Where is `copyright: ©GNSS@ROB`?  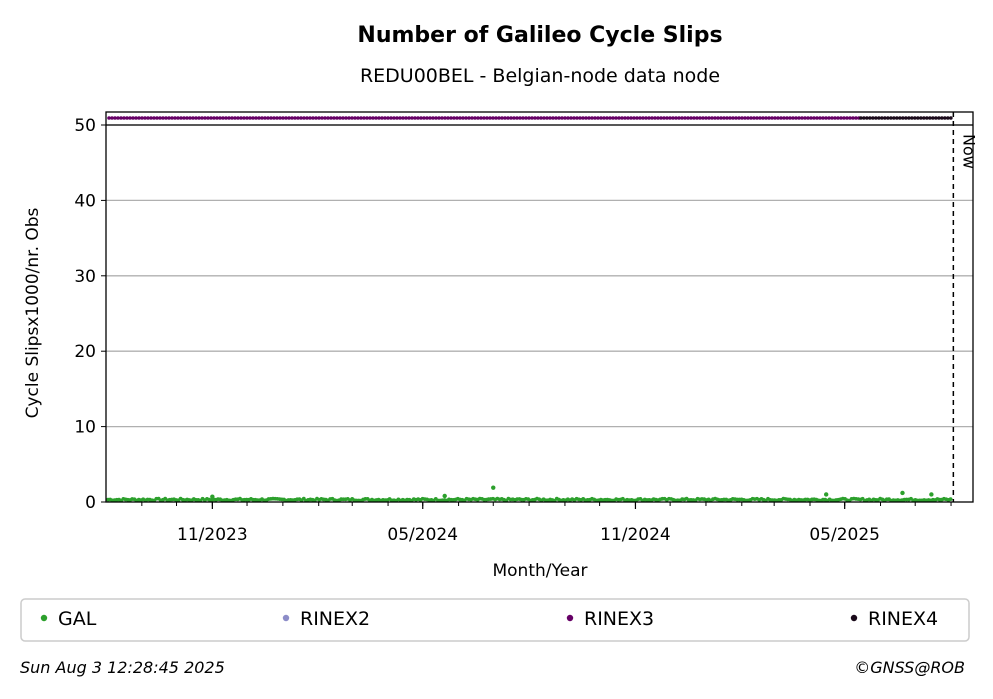
copyright: ©GNSS@ROB is located at coordinates (909, 667).